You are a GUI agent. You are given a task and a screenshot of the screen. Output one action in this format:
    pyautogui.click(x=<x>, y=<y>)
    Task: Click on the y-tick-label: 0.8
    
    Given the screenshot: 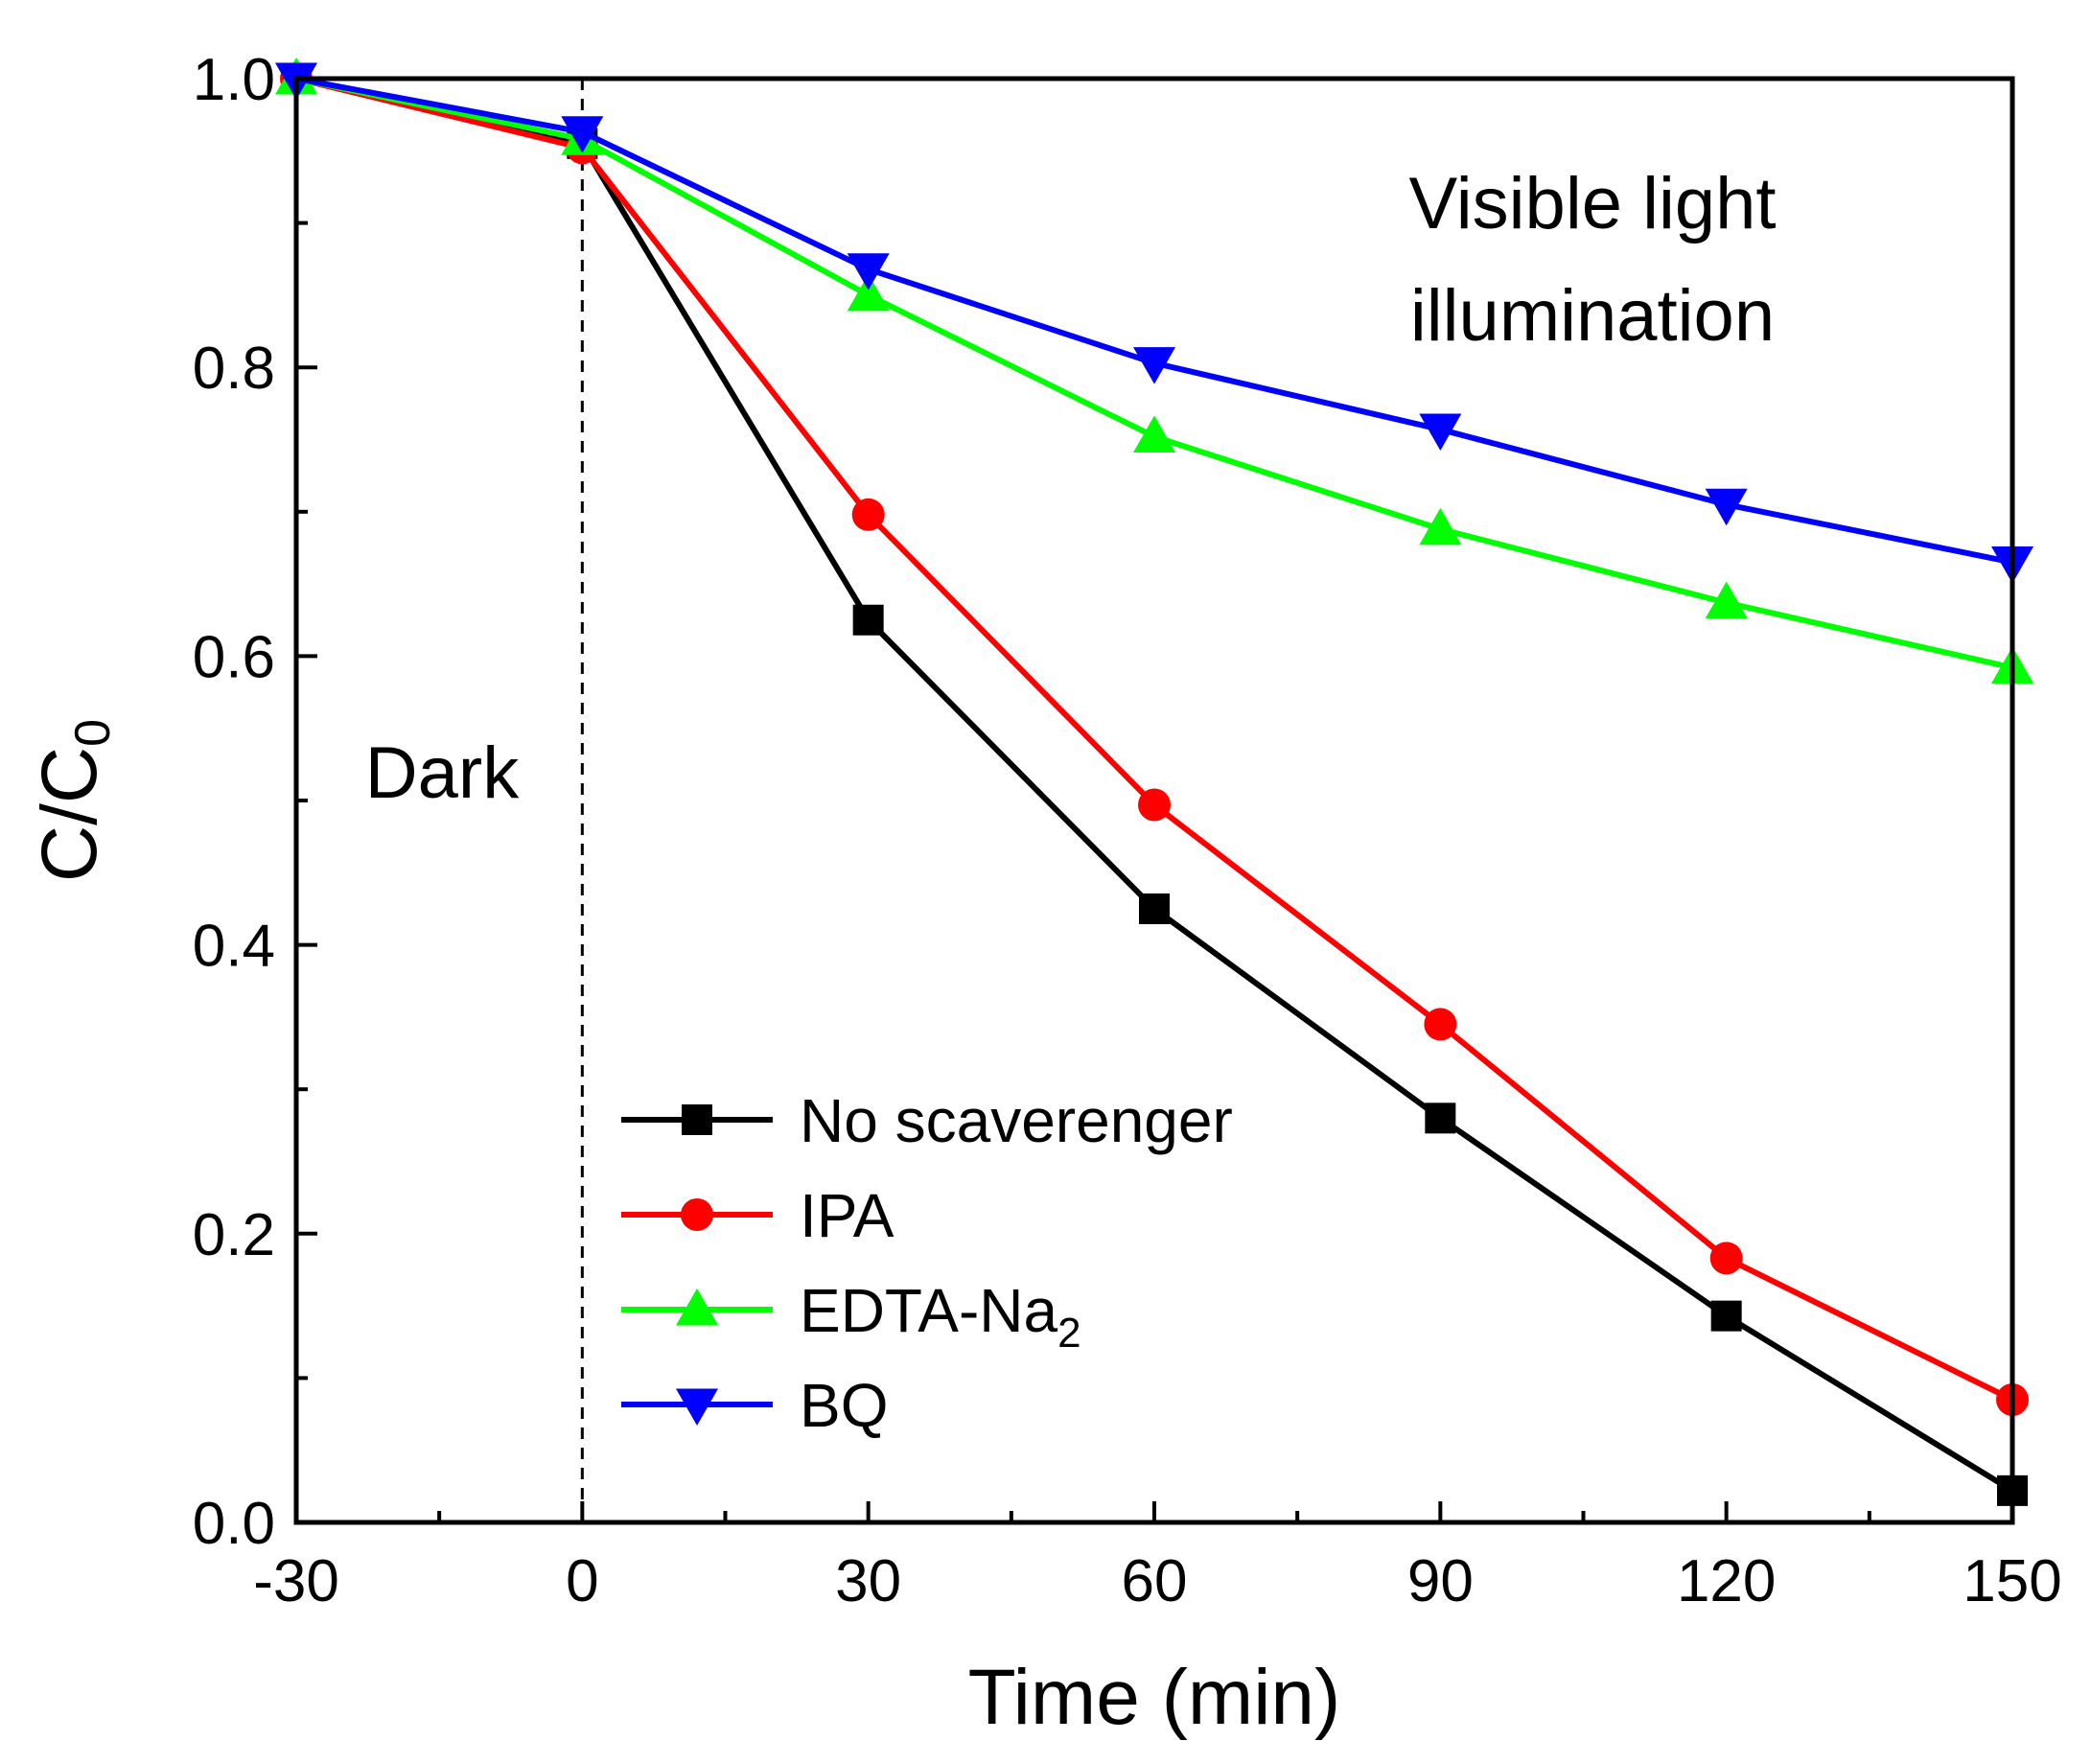 What is the action you would take?
    pyautogui.click(x=234, y=369)
    